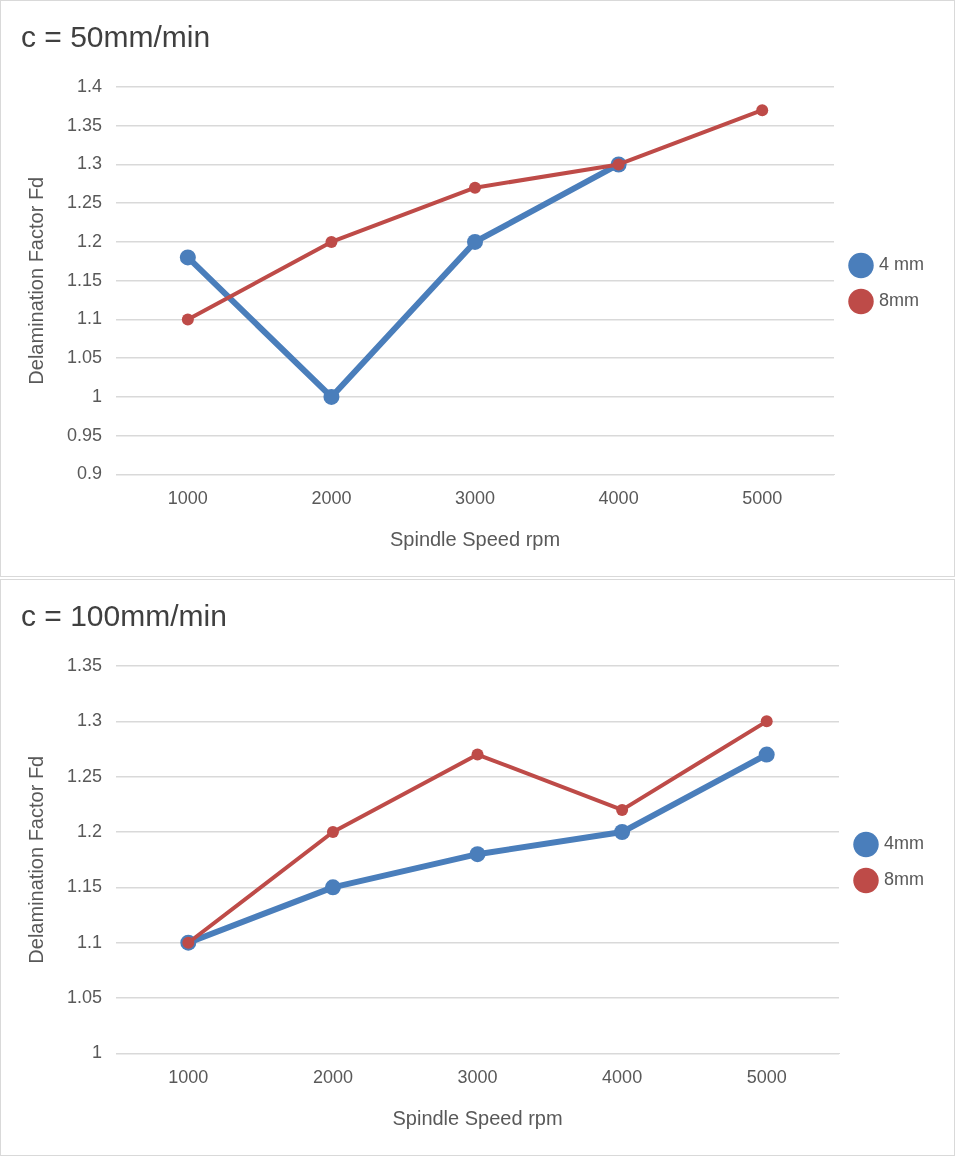 This screenshot has height=1158, width=955. I want to click on y-tick-label: 1.4, so click(90, 85).